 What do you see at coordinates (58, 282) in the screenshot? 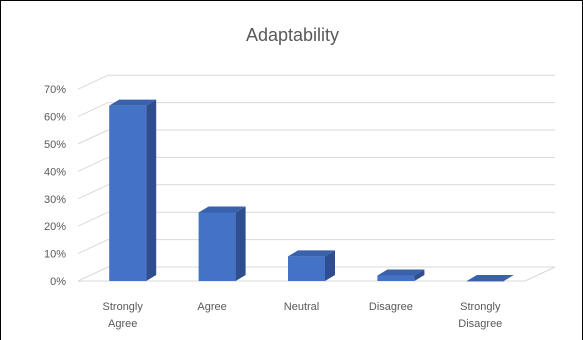
I see `y-tick-label: 0%` at bounding box center [58, 282].